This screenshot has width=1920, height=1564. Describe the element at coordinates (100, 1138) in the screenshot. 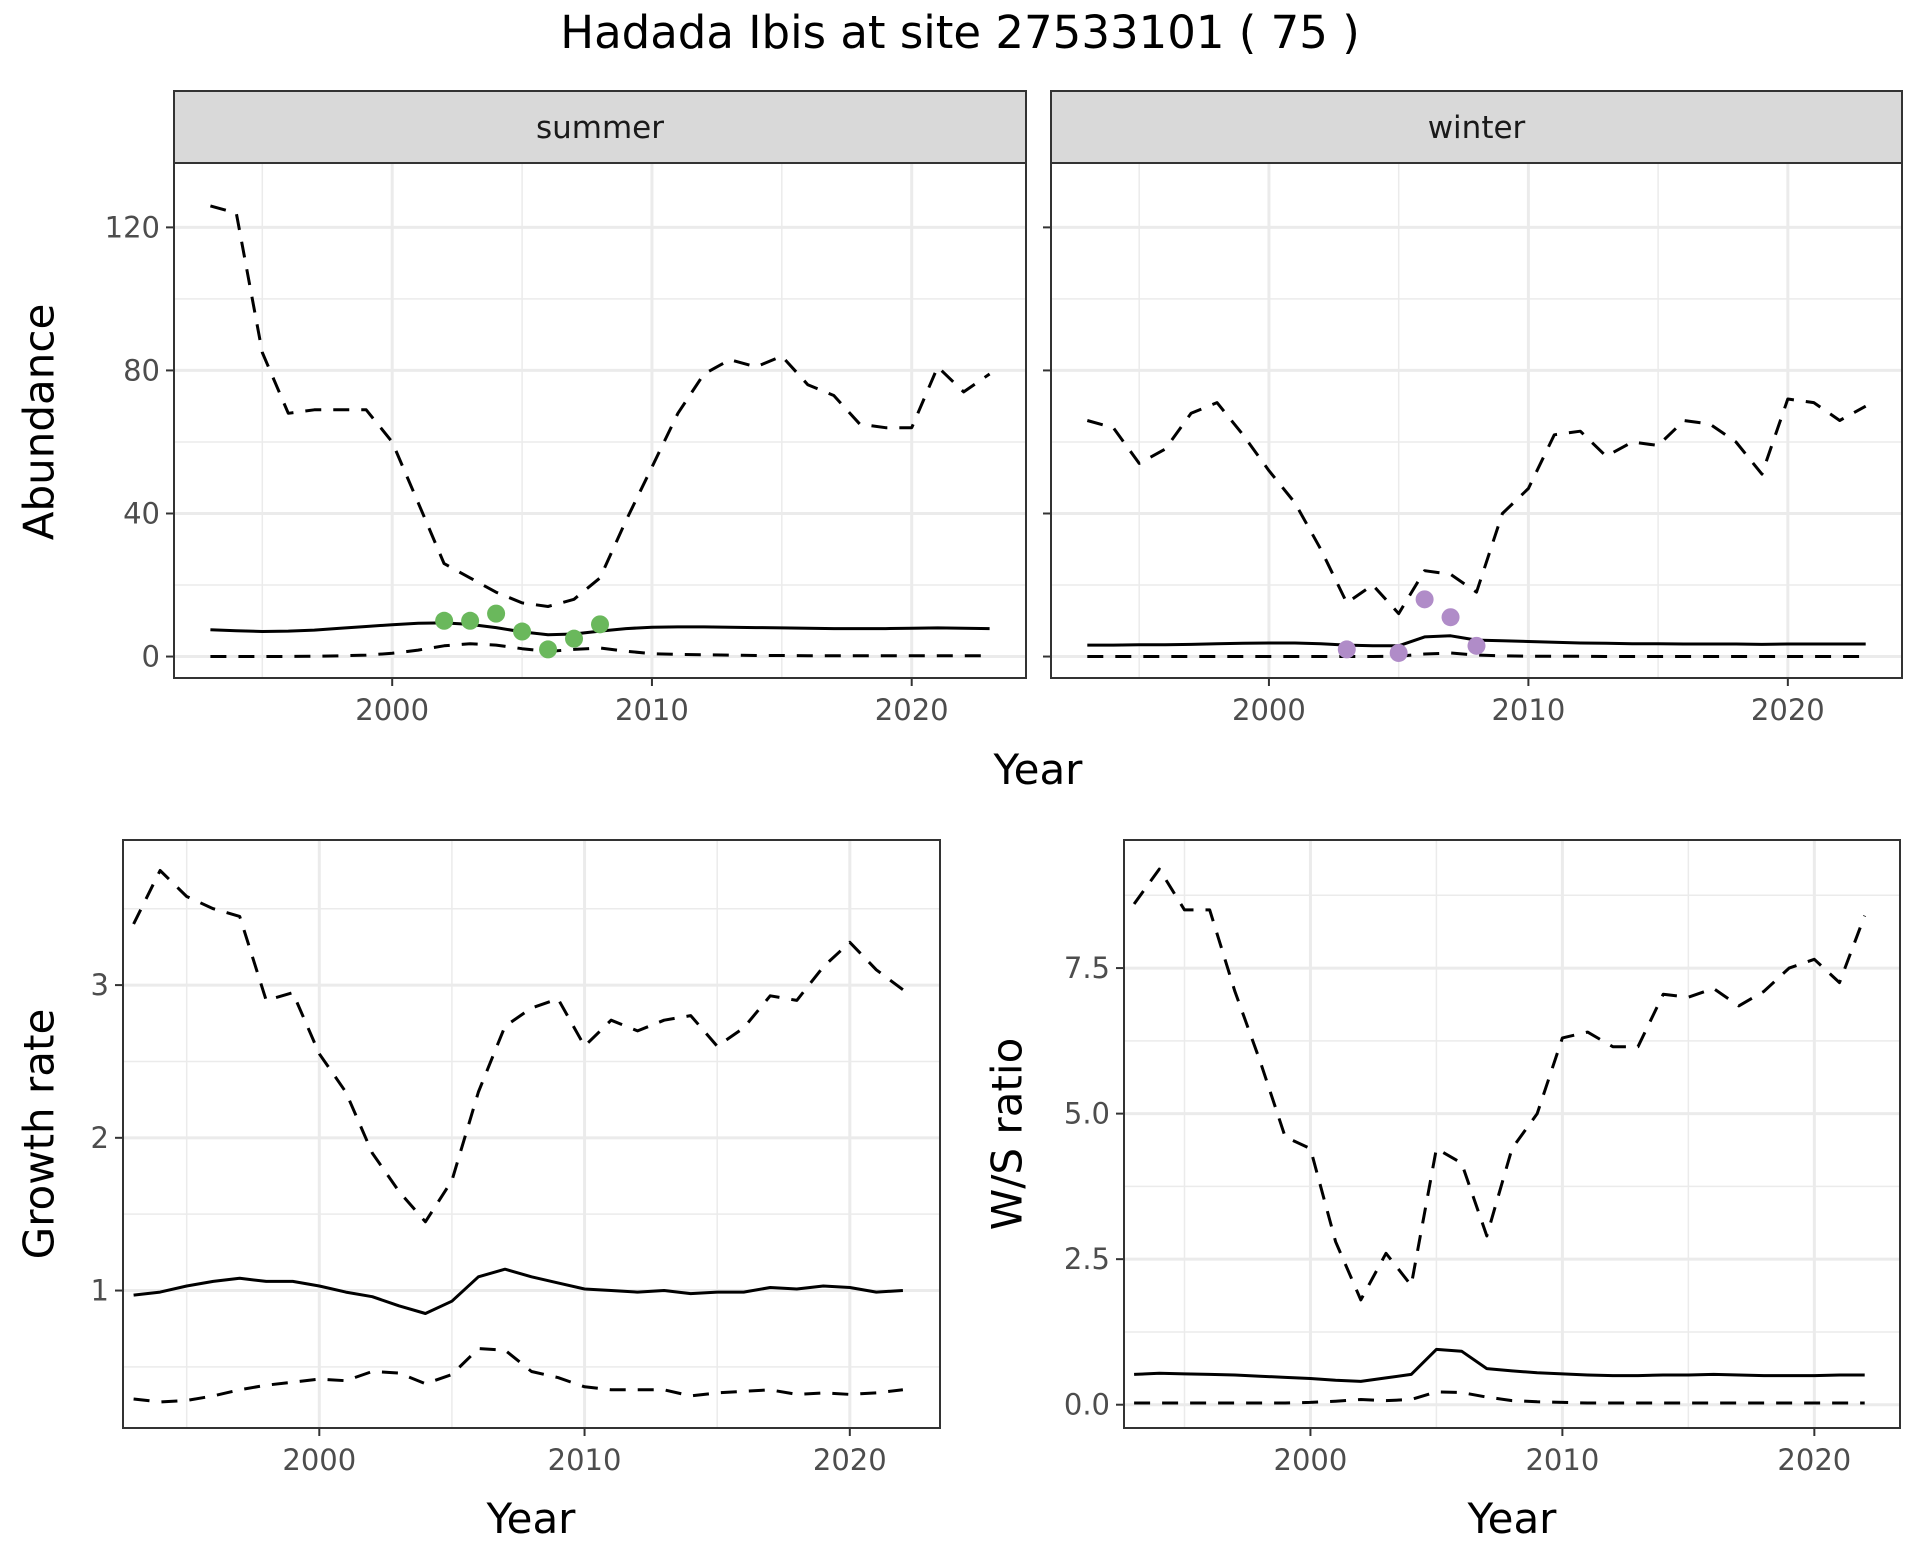

I see `y-tick-label: 2` at that location.